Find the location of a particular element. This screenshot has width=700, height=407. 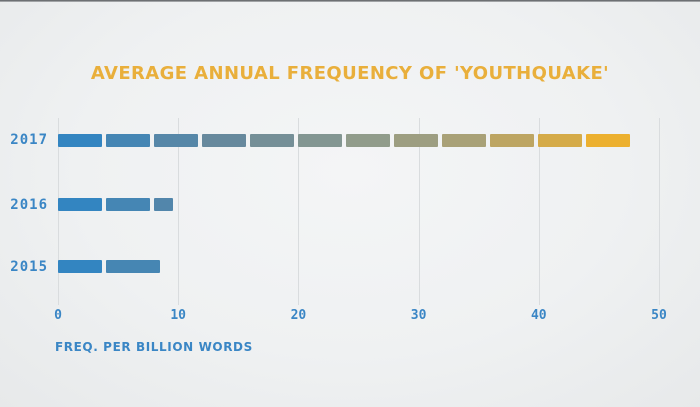

tick-label-20: 20 is located at coordinates (298, 315).